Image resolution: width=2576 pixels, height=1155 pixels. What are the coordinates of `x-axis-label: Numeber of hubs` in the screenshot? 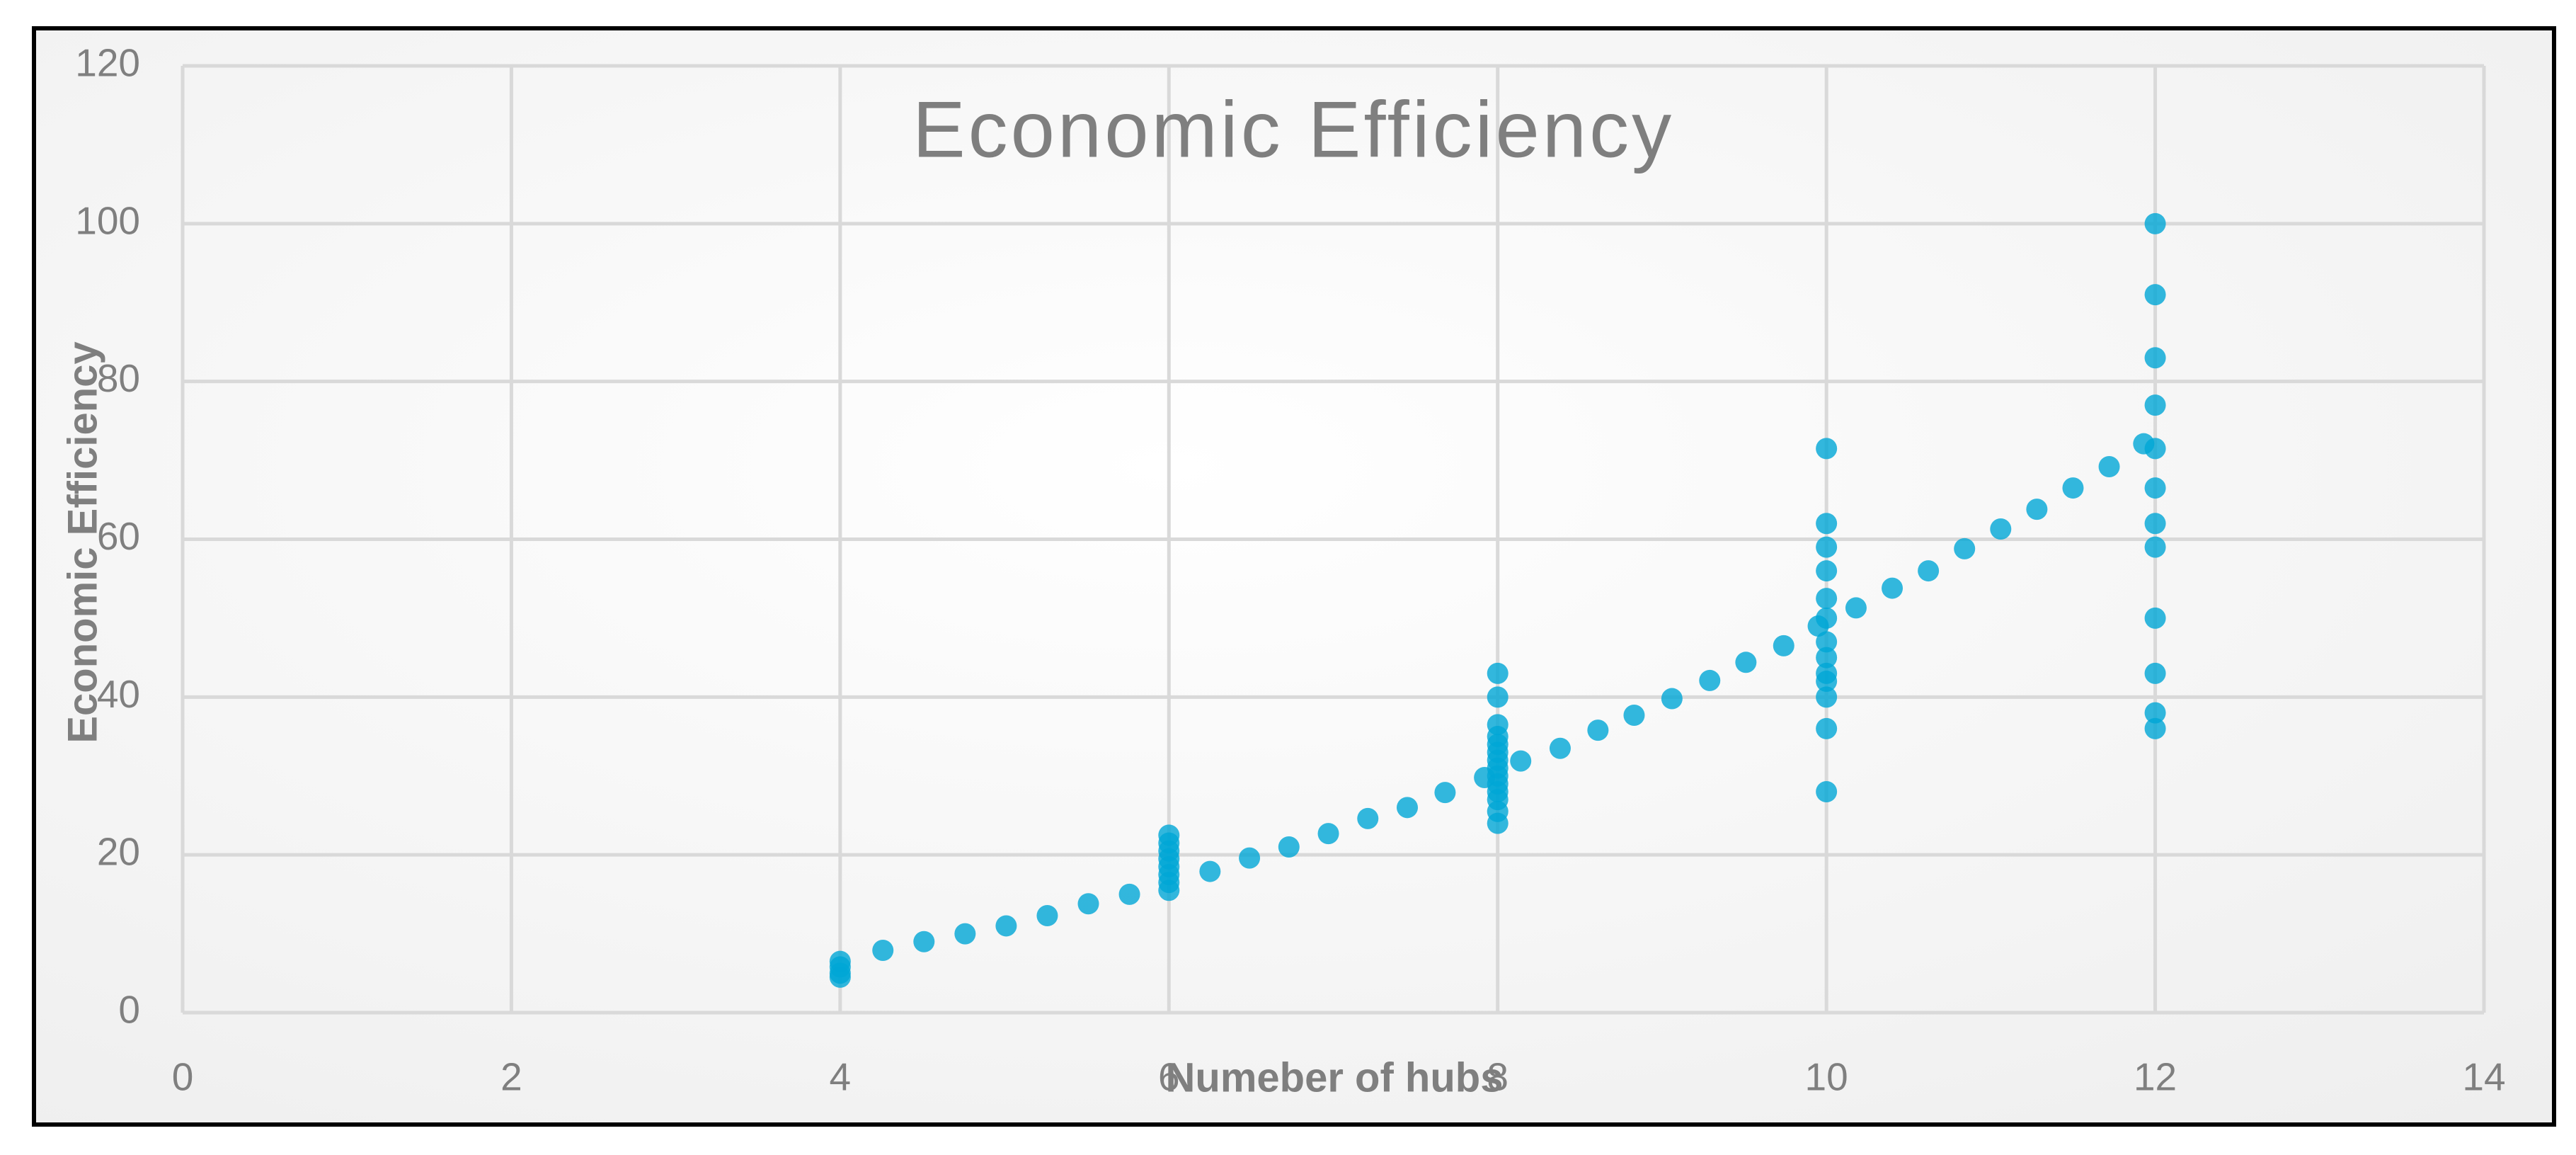 It's located at (1335, 1077).